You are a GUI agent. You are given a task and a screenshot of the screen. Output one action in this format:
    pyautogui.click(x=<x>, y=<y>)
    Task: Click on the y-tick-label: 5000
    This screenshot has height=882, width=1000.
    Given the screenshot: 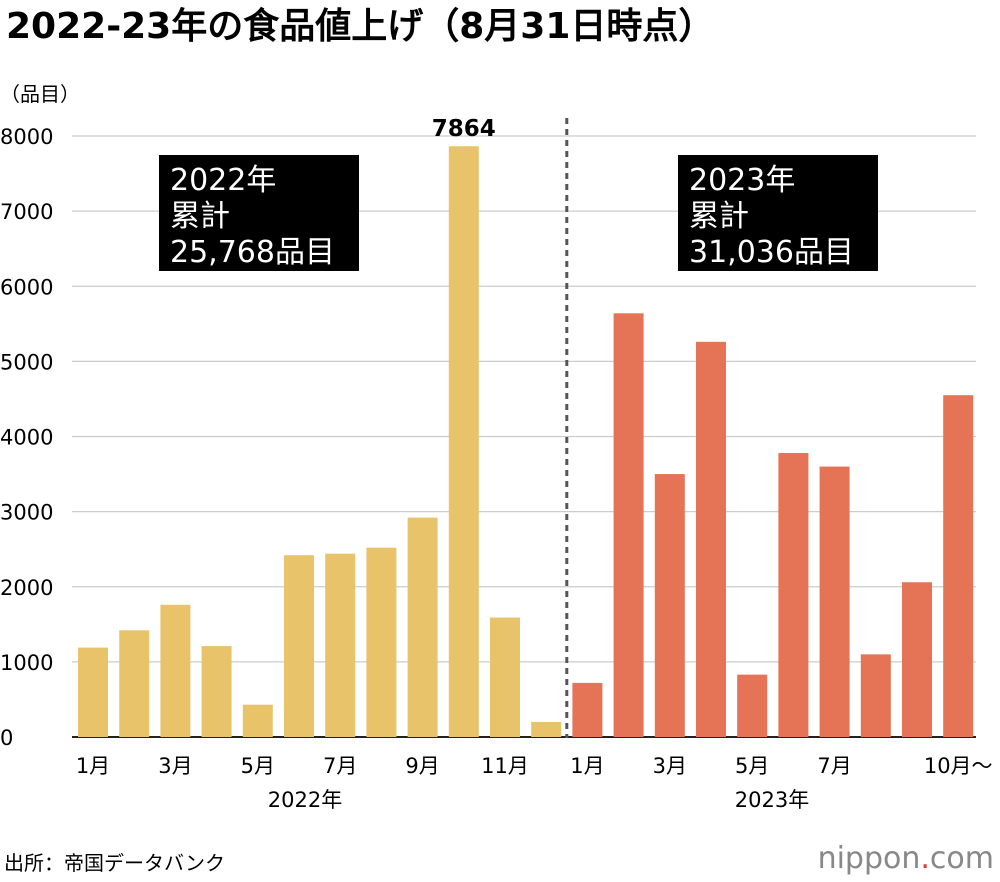 What is the action you would take?
    pyautogui.click(x=26, y=362)
    